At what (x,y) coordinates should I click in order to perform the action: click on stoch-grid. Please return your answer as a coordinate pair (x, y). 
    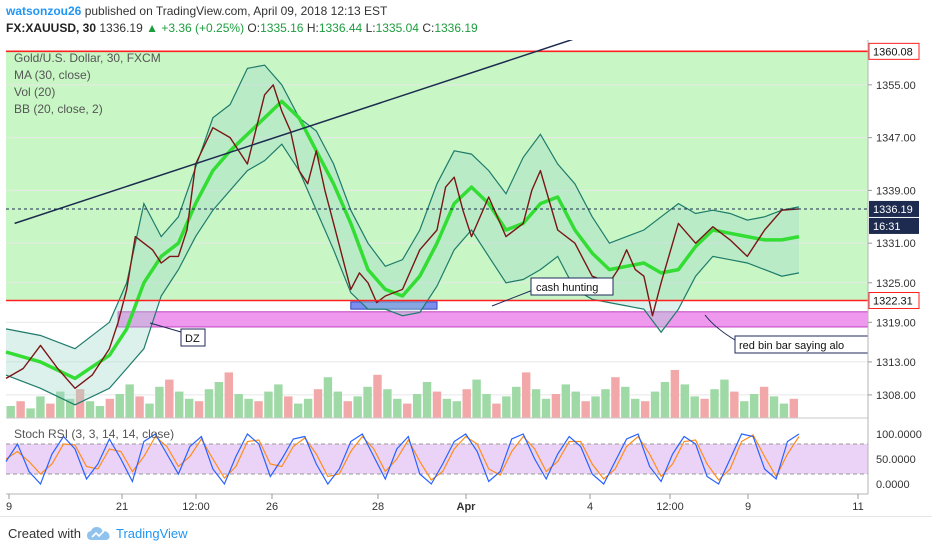
    Looking at the image, I should click on (437, 459).